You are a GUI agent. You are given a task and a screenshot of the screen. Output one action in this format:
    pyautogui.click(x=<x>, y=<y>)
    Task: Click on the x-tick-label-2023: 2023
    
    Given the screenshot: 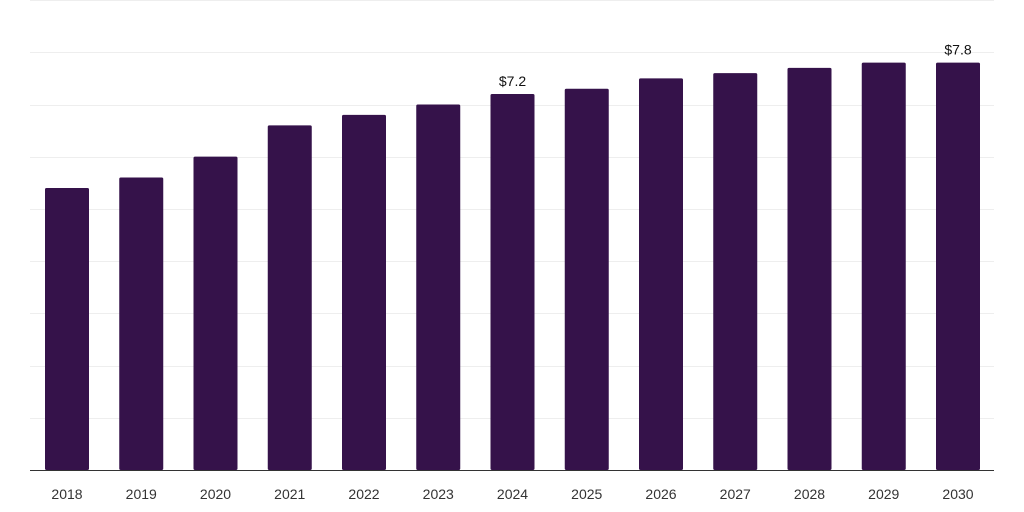 What is the action you would take?
    pyautogui.click(x=438, y=494)
    